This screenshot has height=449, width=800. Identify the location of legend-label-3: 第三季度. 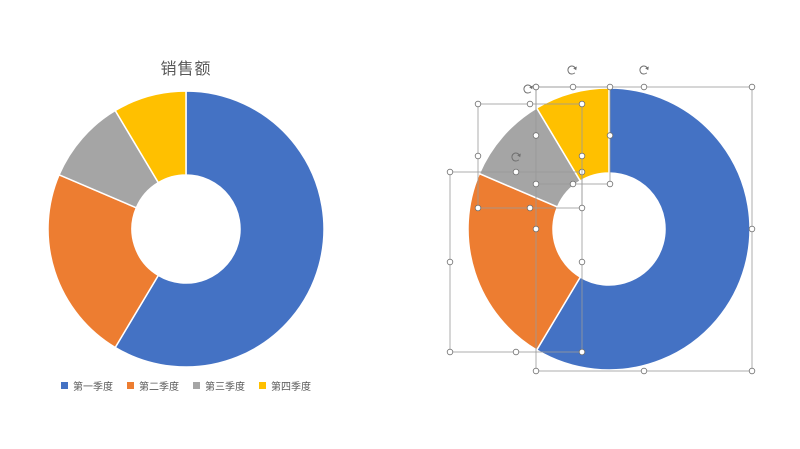
(225, 387).